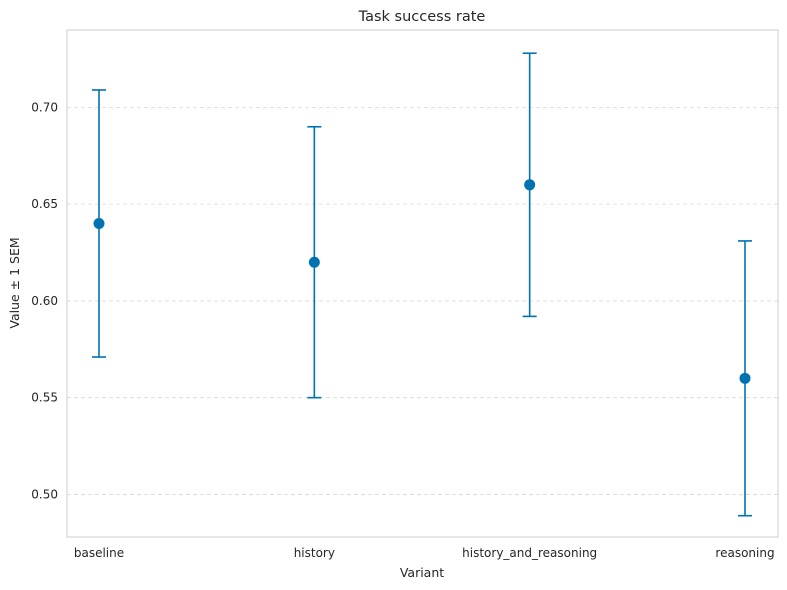  Describe the element at coordinates (529, 553) in the screenshot. I see `x-tick-label: history_and_reasoning` at that location.